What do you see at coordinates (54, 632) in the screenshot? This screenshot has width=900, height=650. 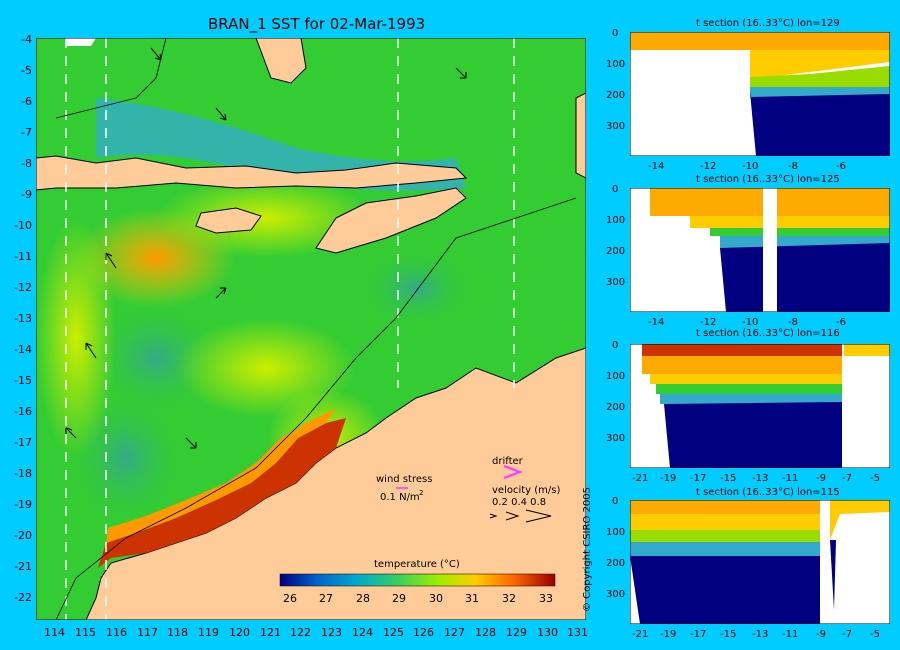 I see `lon-tick: 114` at bounding box center [54, 632].